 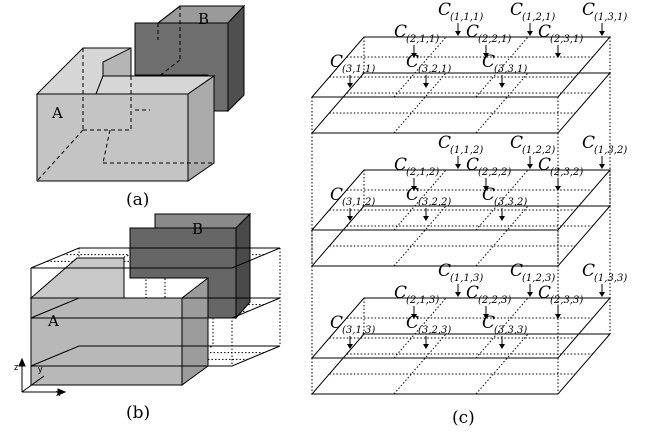 What do you see at coordinates (201, 128) in the screenshot?
I see `block-a-side` at bounding box center [201, 128].